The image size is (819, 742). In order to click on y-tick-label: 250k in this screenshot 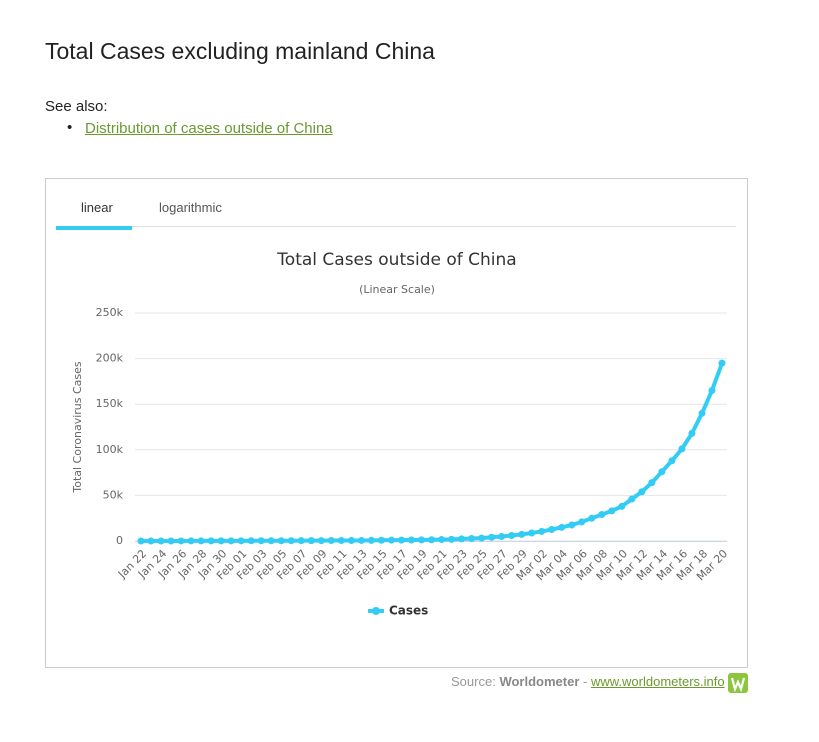, I will do `click(110, 312)`.